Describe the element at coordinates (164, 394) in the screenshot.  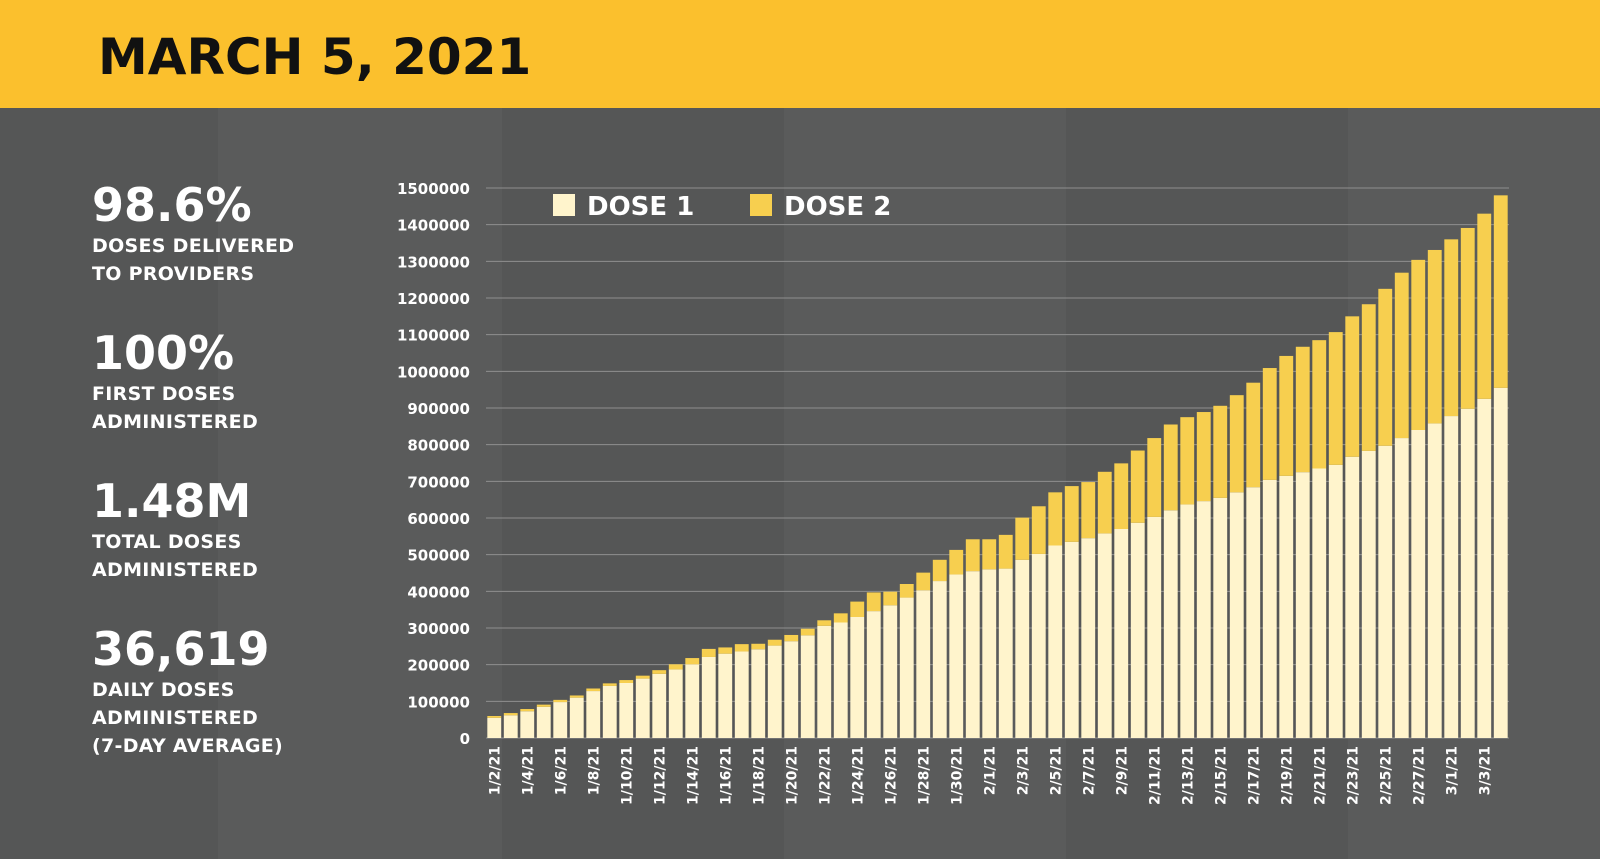
I see `stat-label-line: FIRST DOSES` at that location.